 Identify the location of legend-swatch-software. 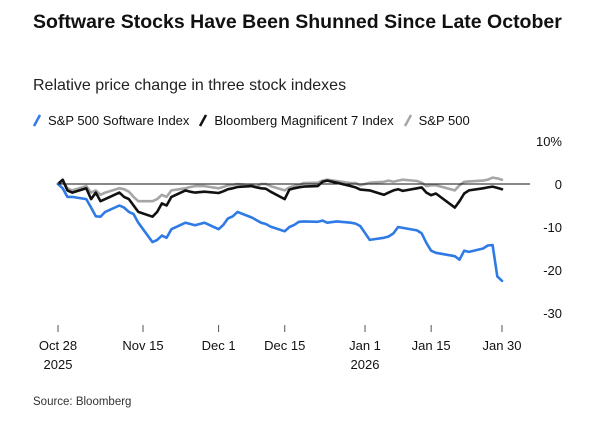
(37, 120).